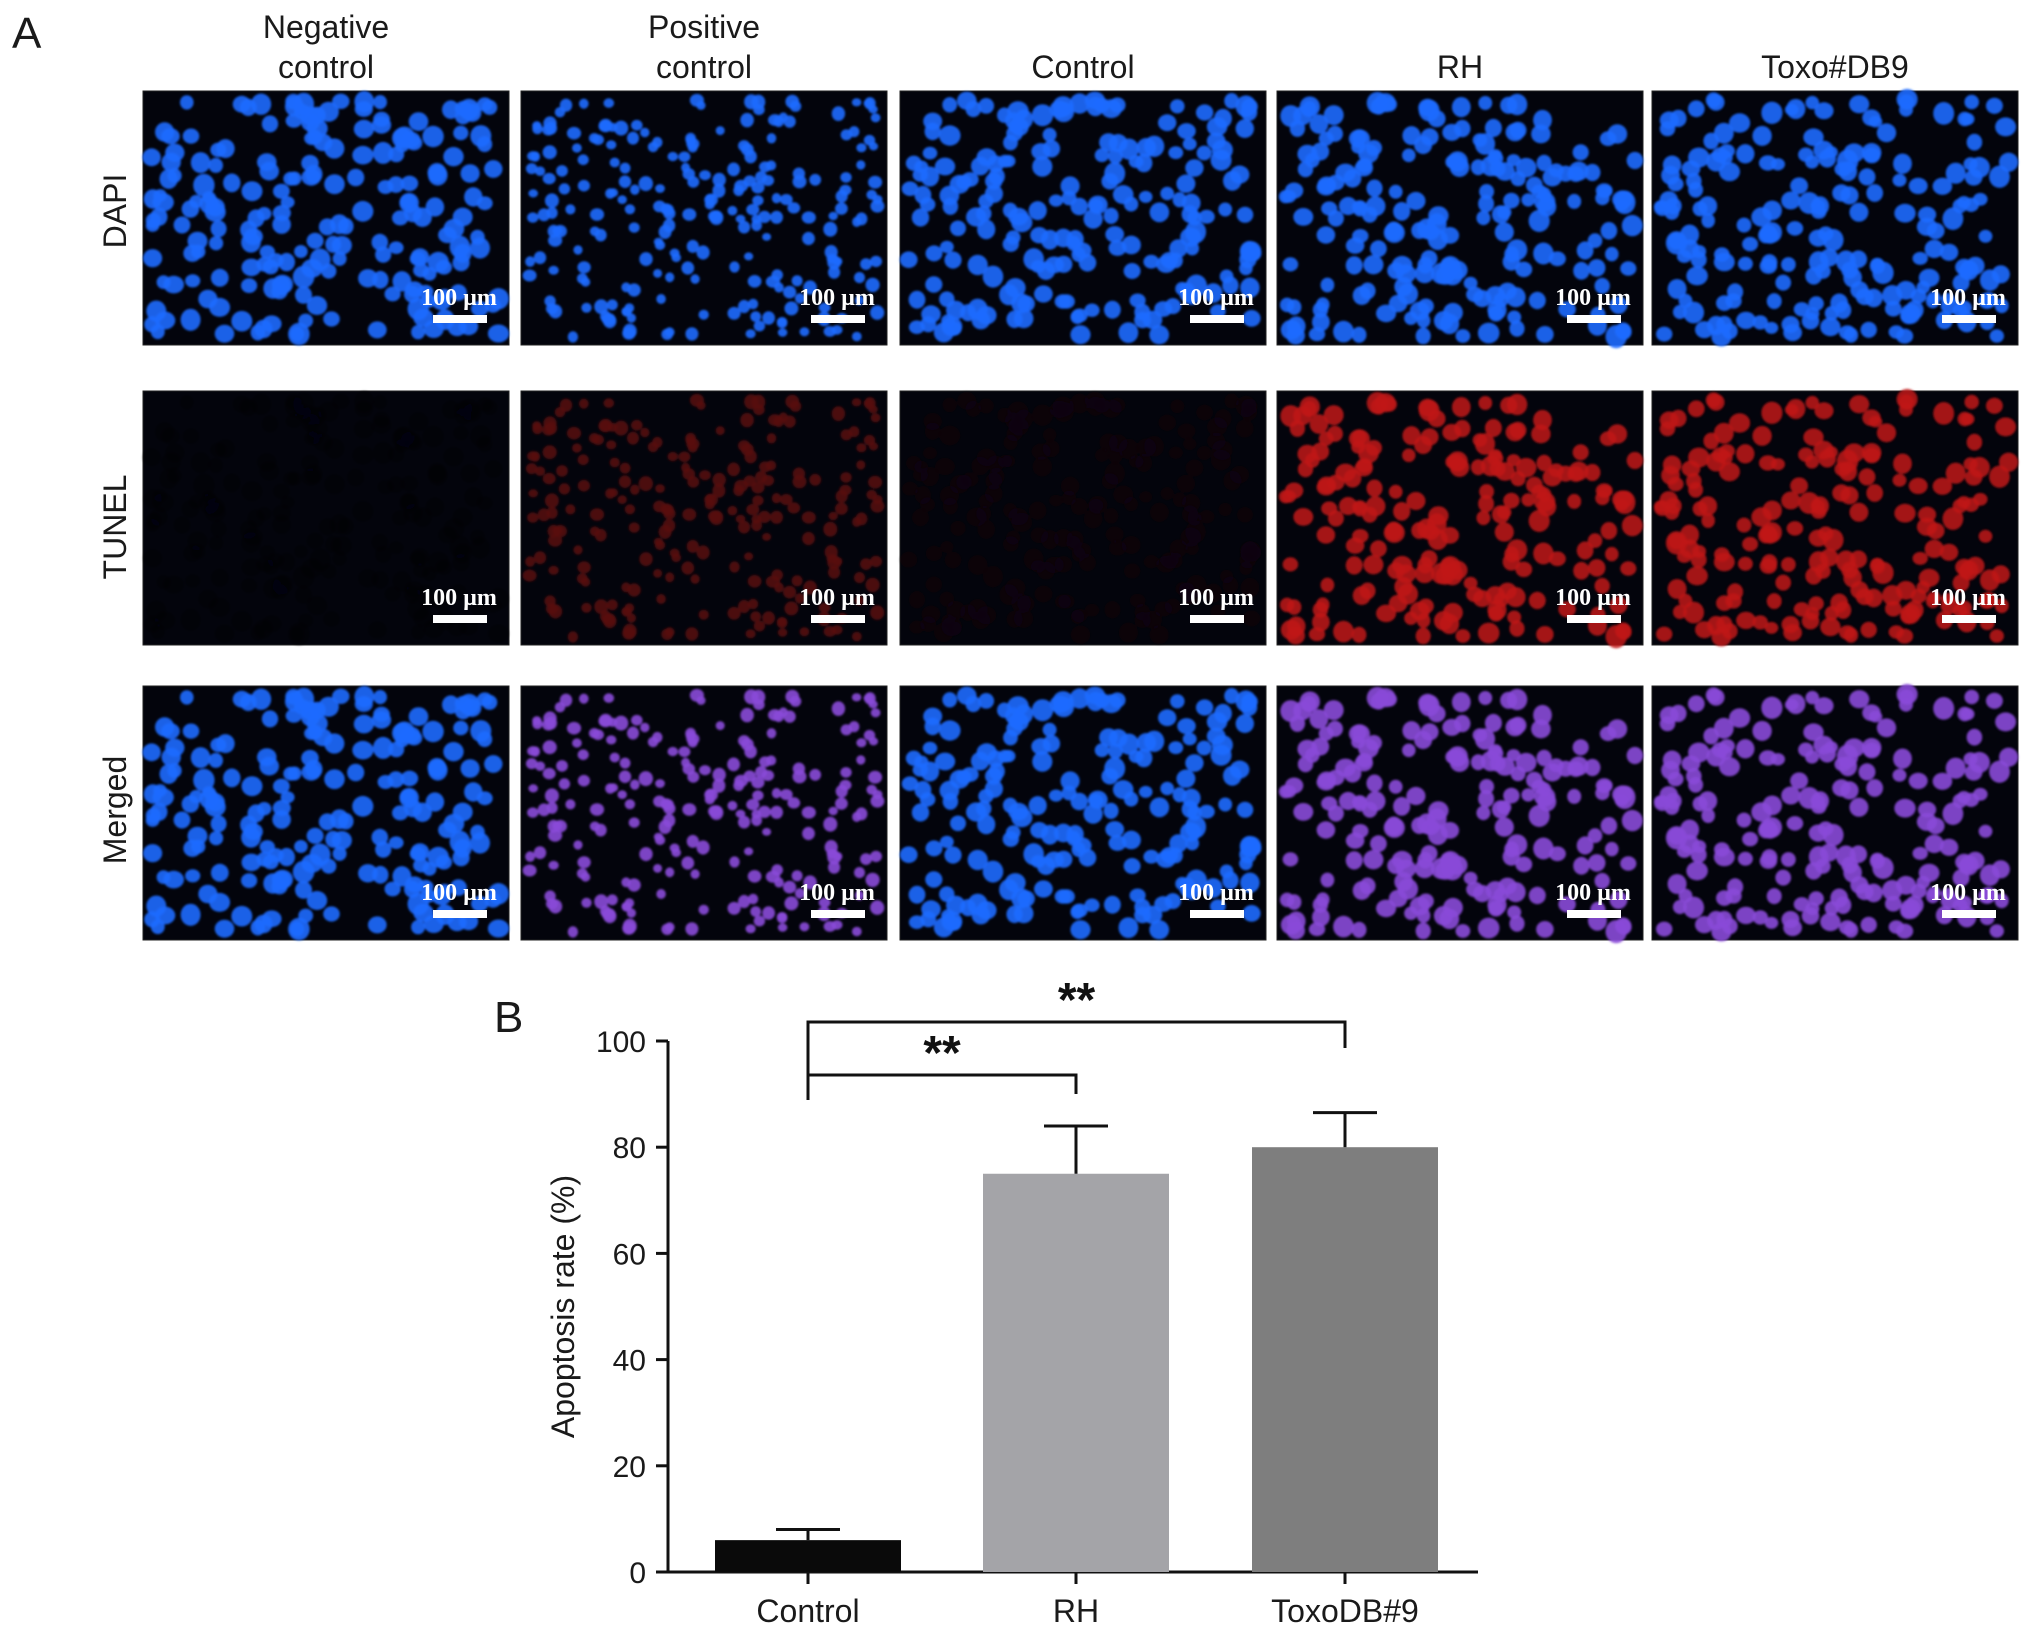  I want to click on y-tick-label: 0, so click(637, 1573).